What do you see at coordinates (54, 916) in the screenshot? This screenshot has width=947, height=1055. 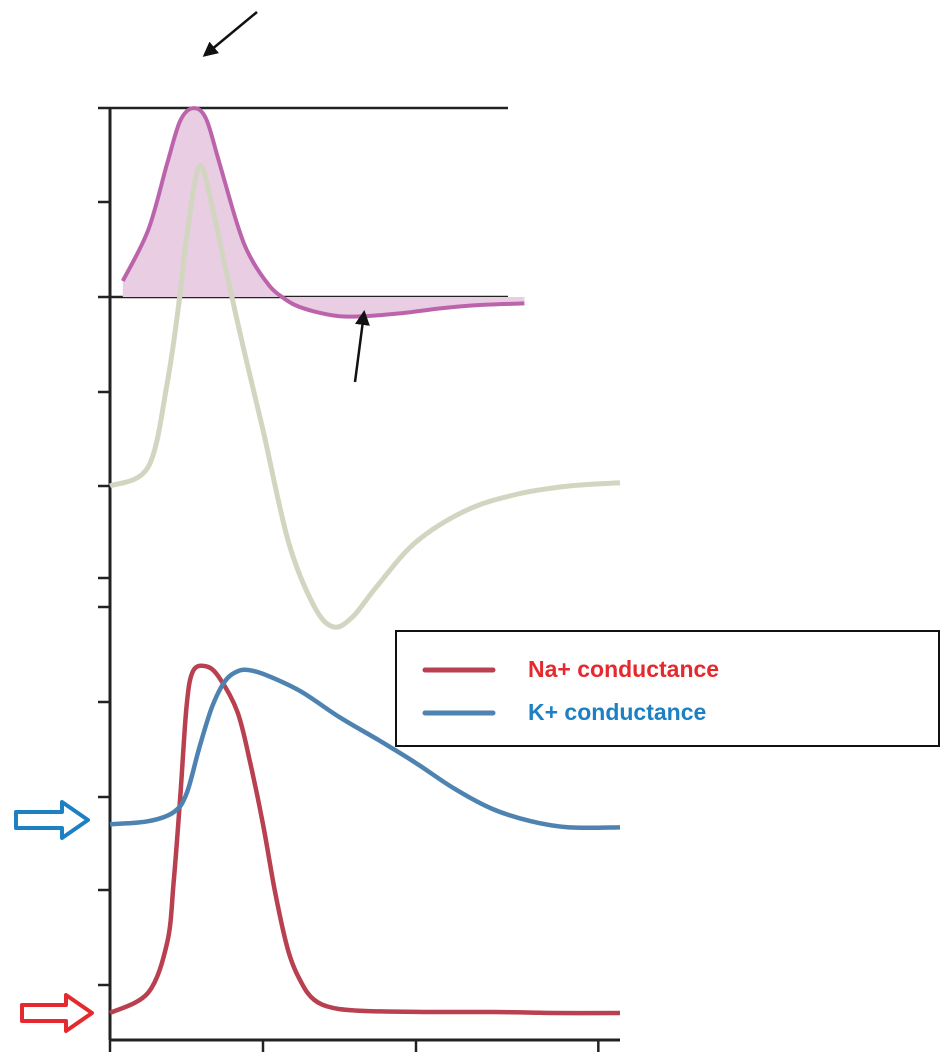 I see `baseline-arrows` at bounding box center [54, 916].